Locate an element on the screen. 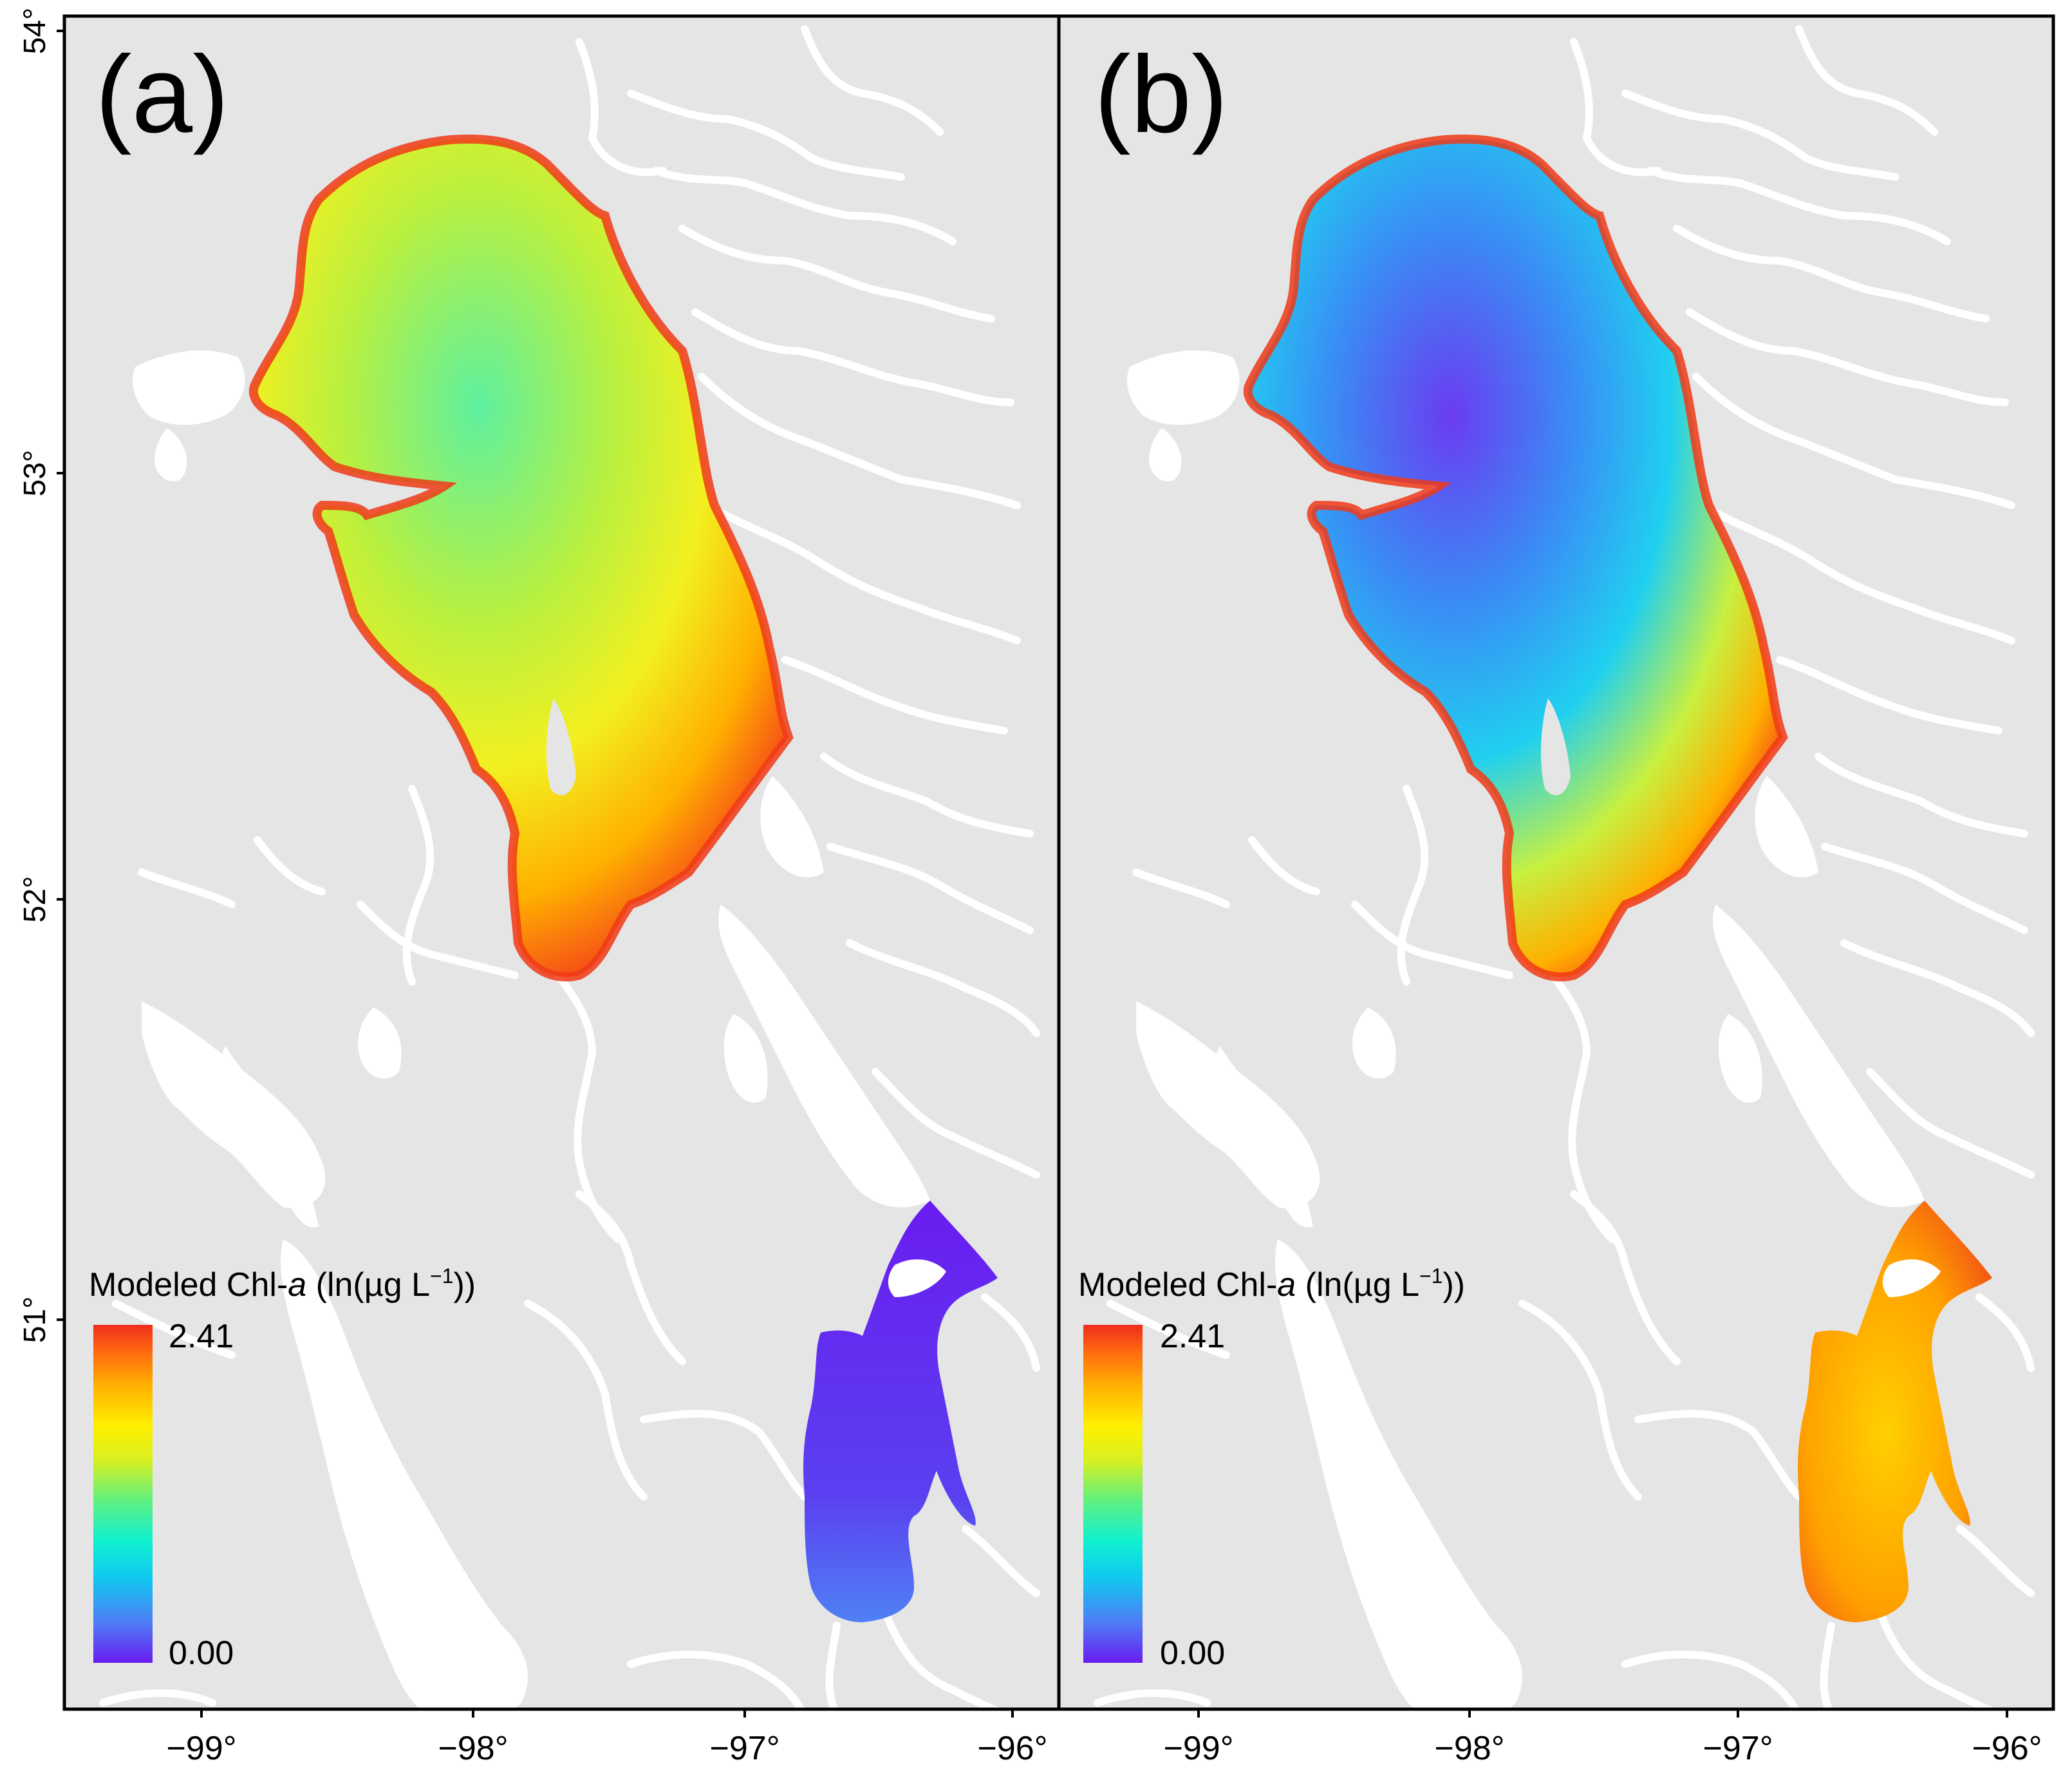 The height and width of the screenshot is (1789, 2072). panel-b-label: (b) is located at coordinates (1161, 94).